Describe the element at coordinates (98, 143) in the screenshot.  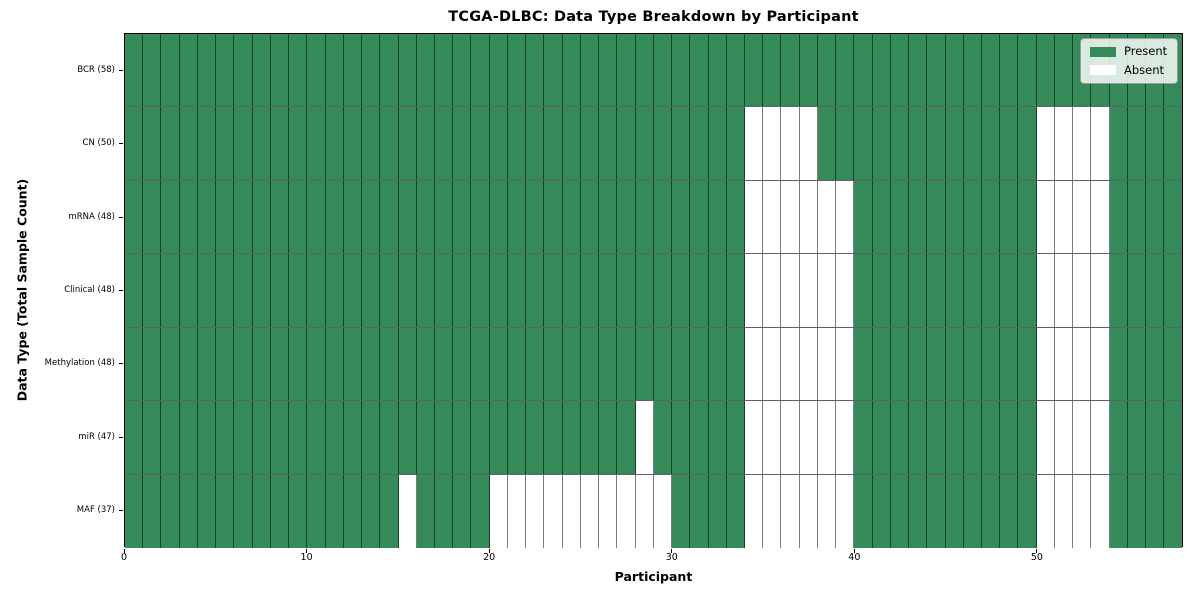
I see `y-tick-label: CN (50)` at that location.